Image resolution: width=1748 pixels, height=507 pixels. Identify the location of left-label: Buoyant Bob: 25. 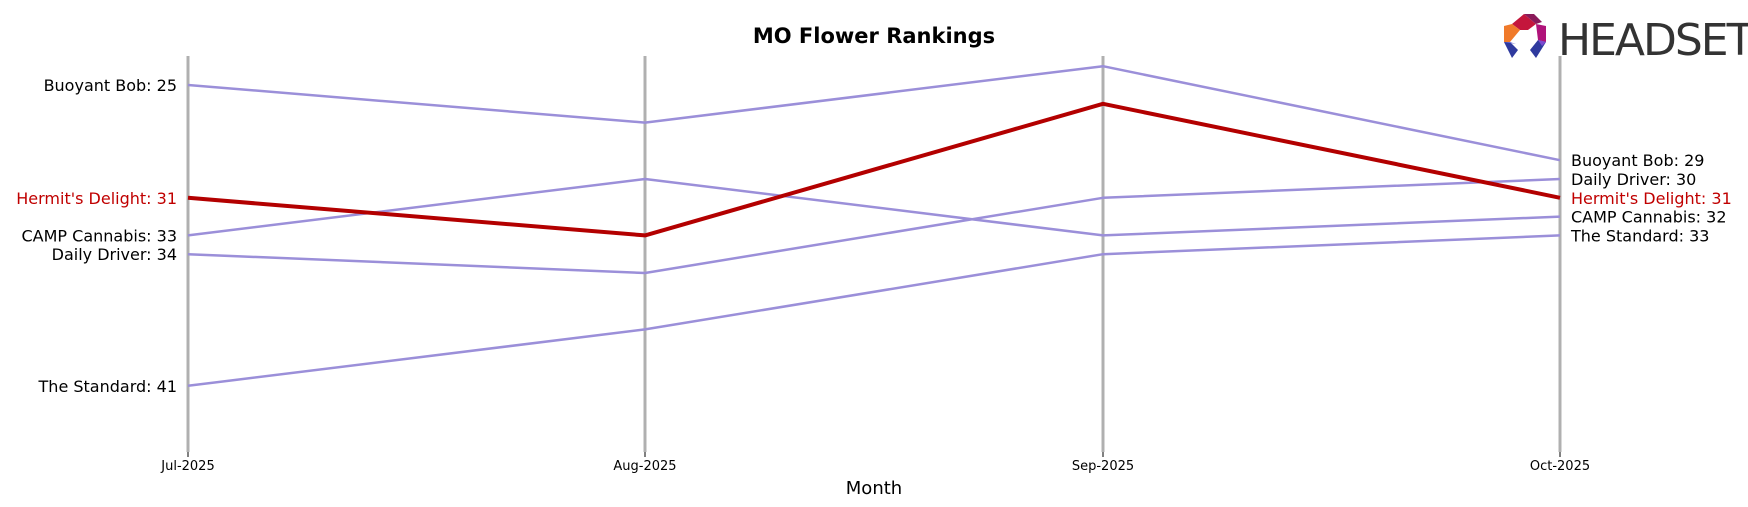
(110, 85).